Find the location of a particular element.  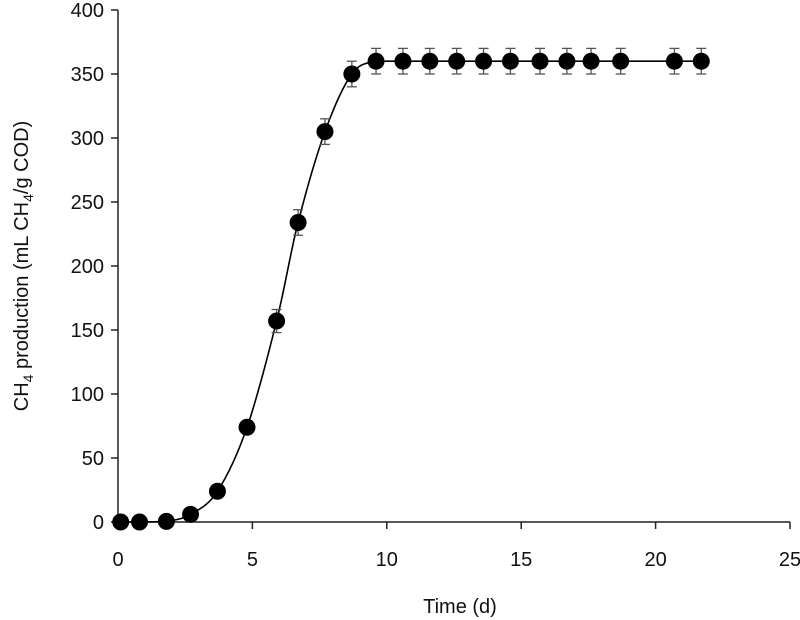

x-tick-label: 25 is located at coordinates (789, 560).